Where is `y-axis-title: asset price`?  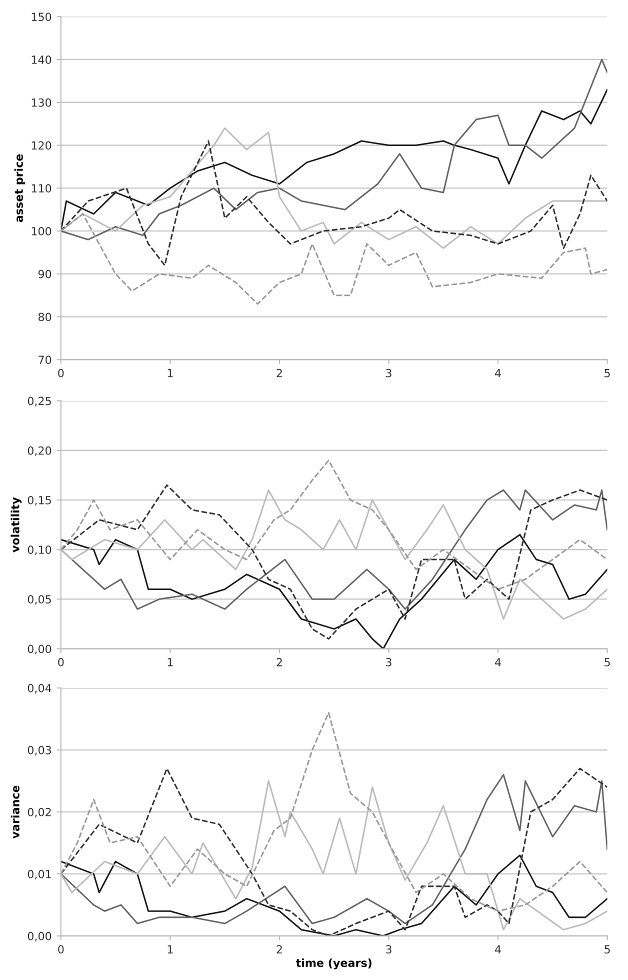
y-axis-title: asset price is located at coordinates (20, 188).